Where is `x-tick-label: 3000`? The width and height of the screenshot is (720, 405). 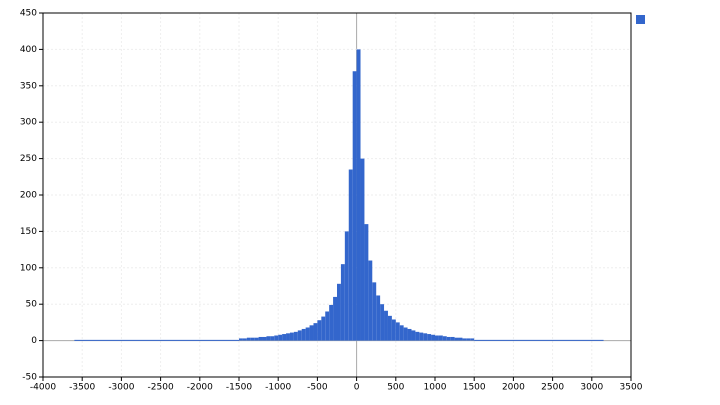 x-tick-label: 3000 is located at coordinates (591, 388).